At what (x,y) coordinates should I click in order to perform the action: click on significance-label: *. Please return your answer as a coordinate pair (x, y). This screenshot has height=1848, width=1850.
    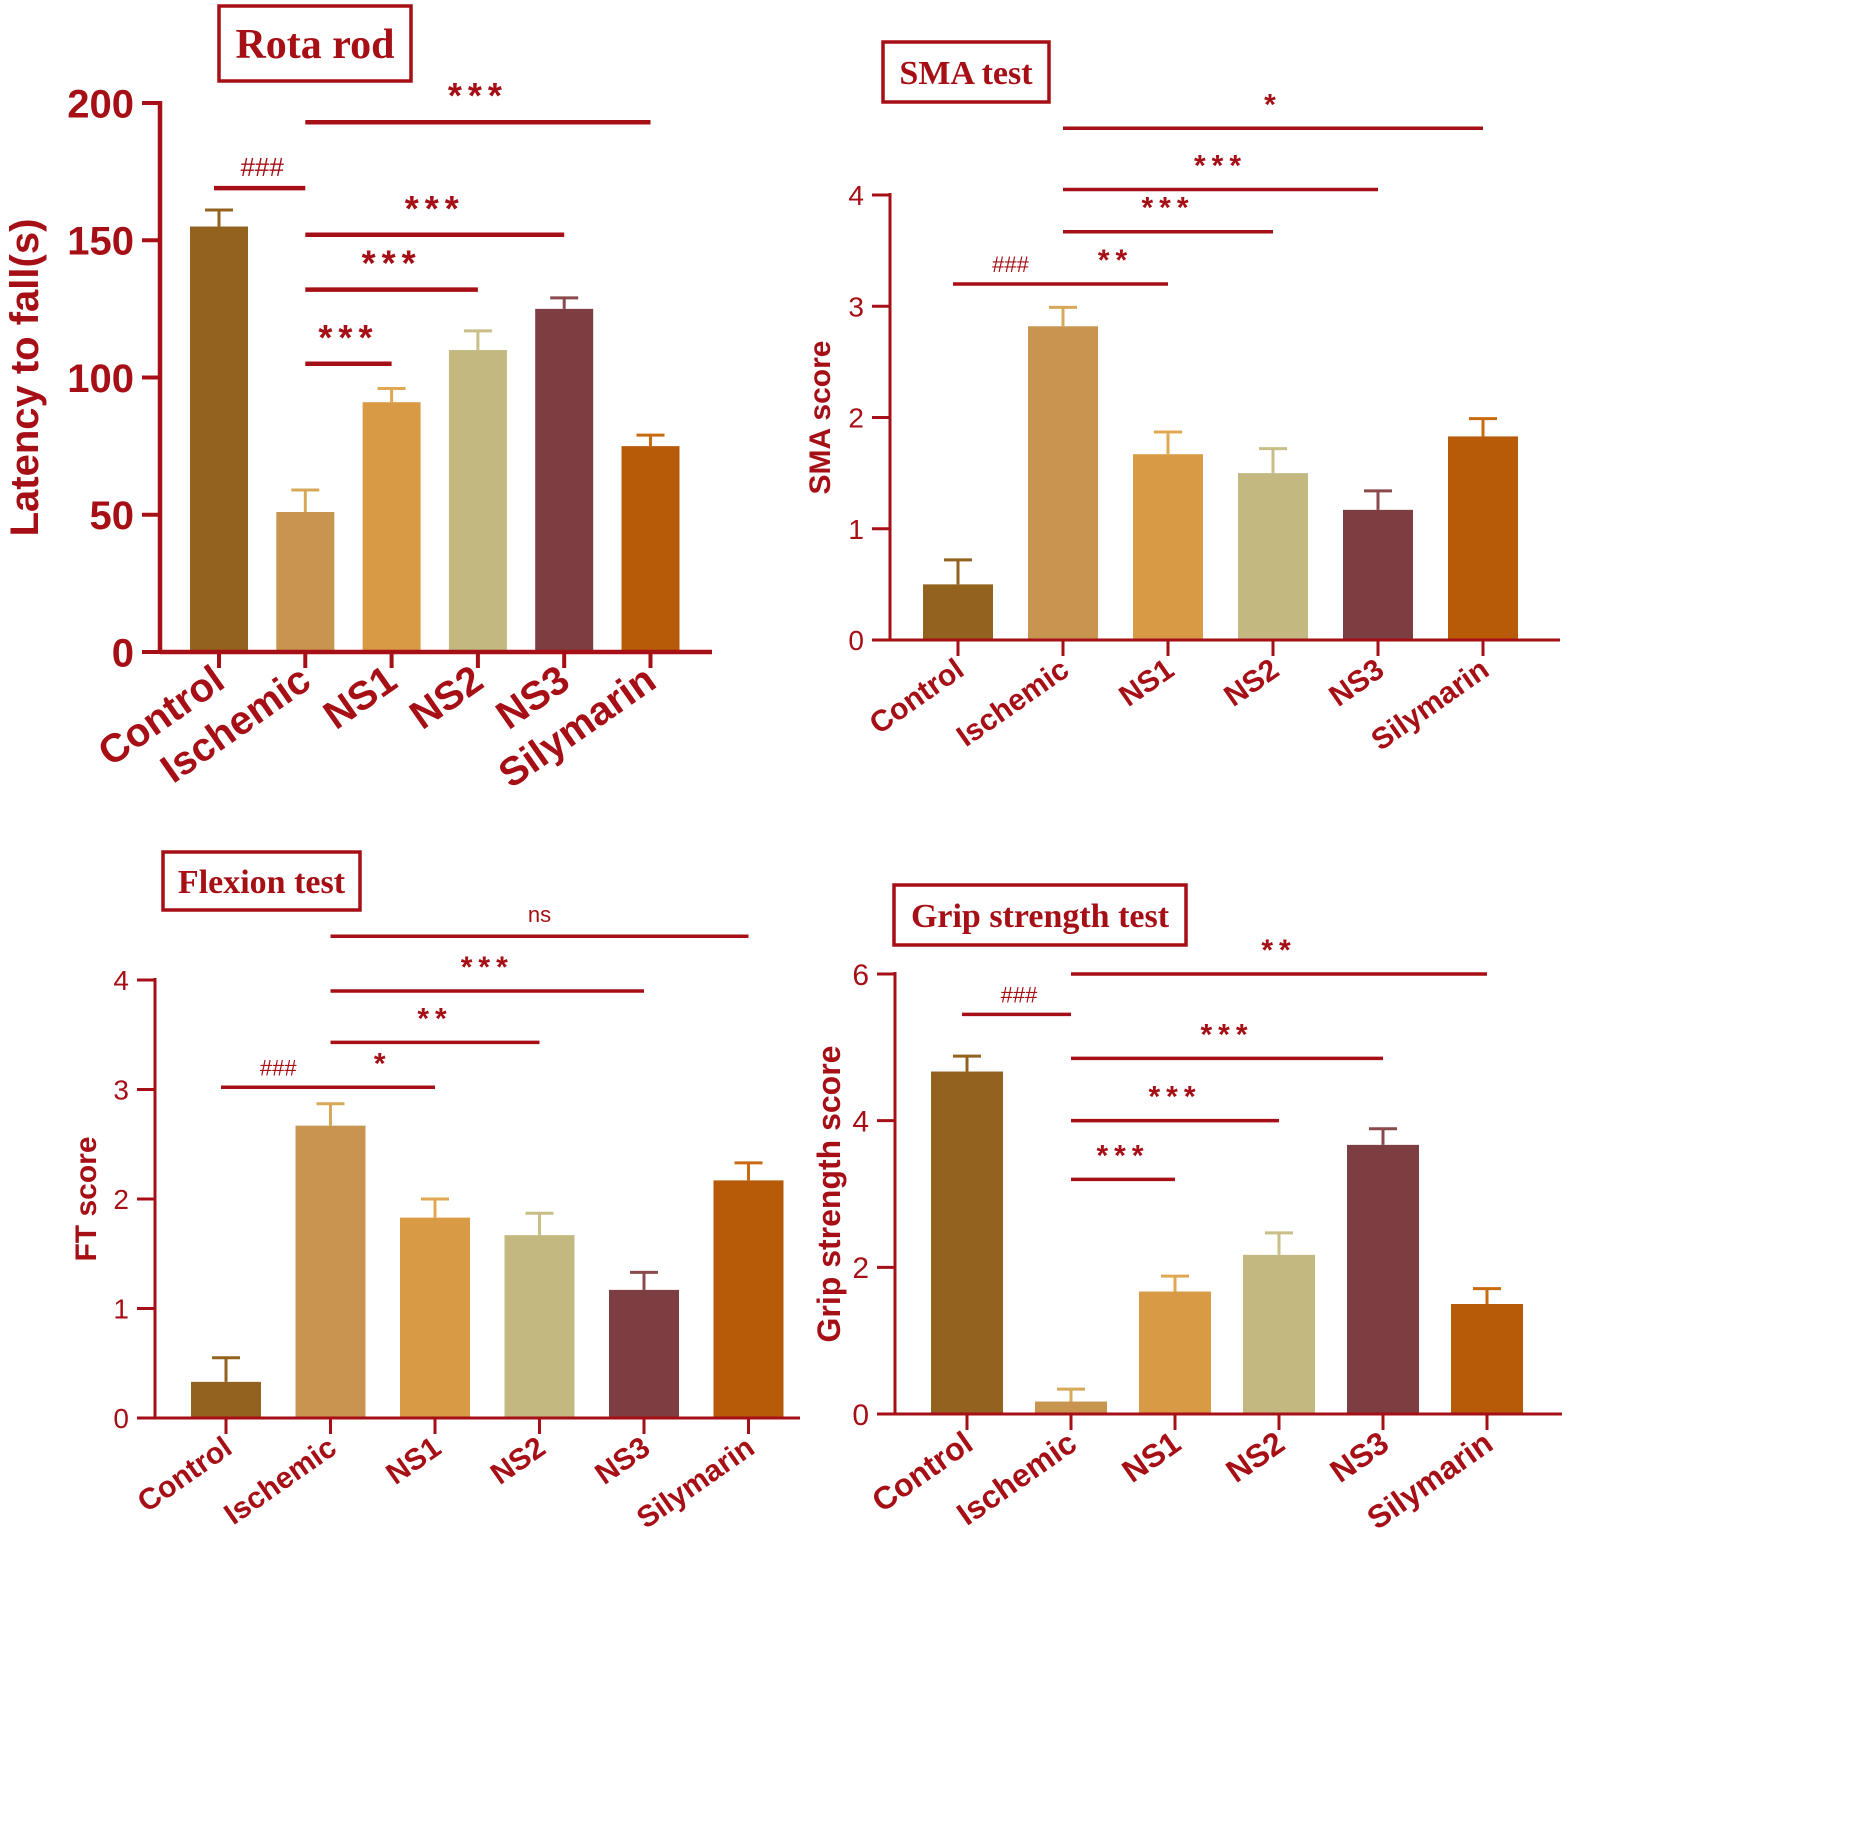
    Looking at the image, I should click on (383, 1063).